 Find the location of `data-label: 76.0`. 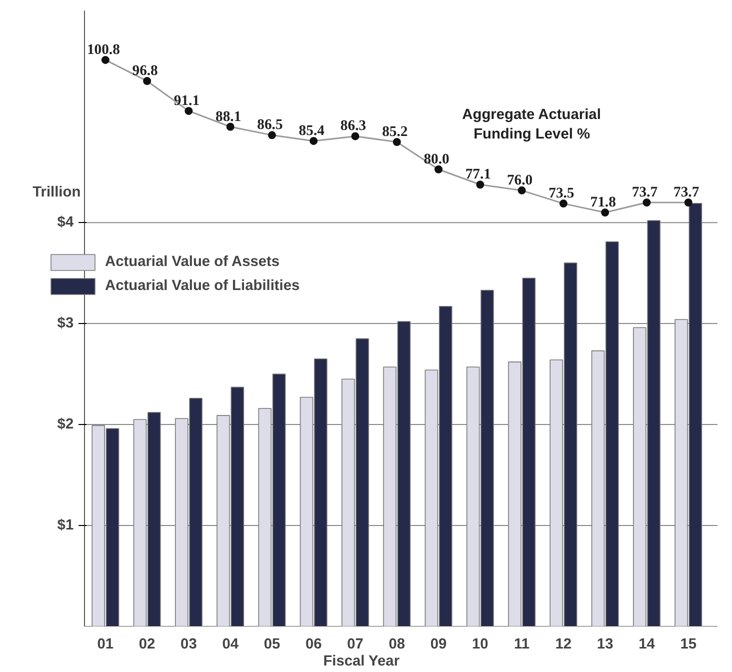

data-label: 76.0 is located at coordinates (519, 180).